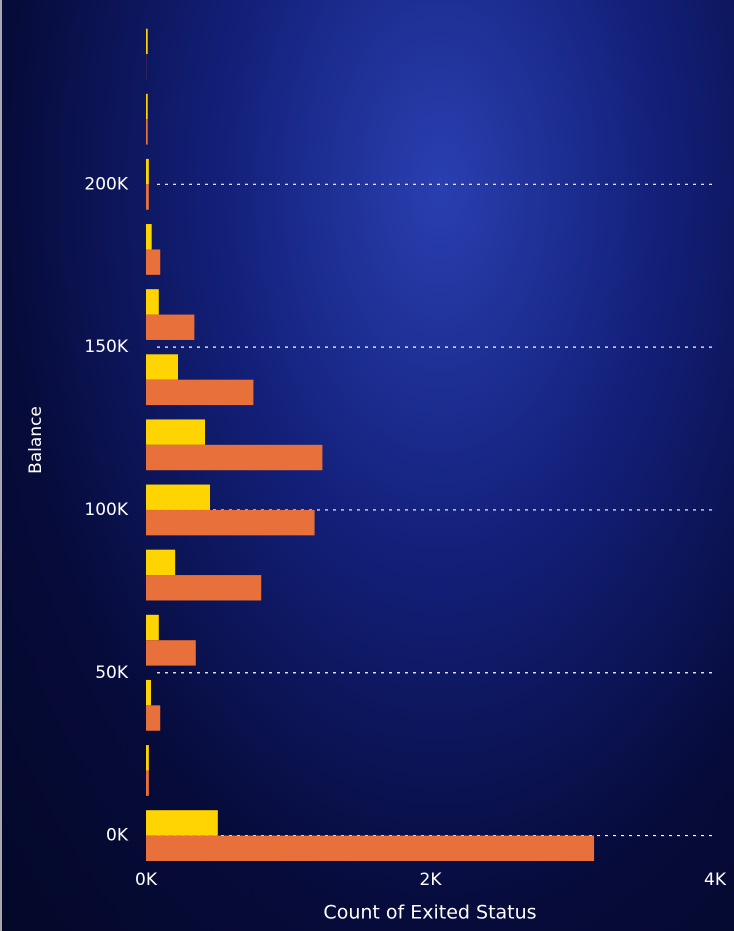 This screenshot has width=734, height=931. I want to click on x-tick-label: 0K, so click(146, 880).